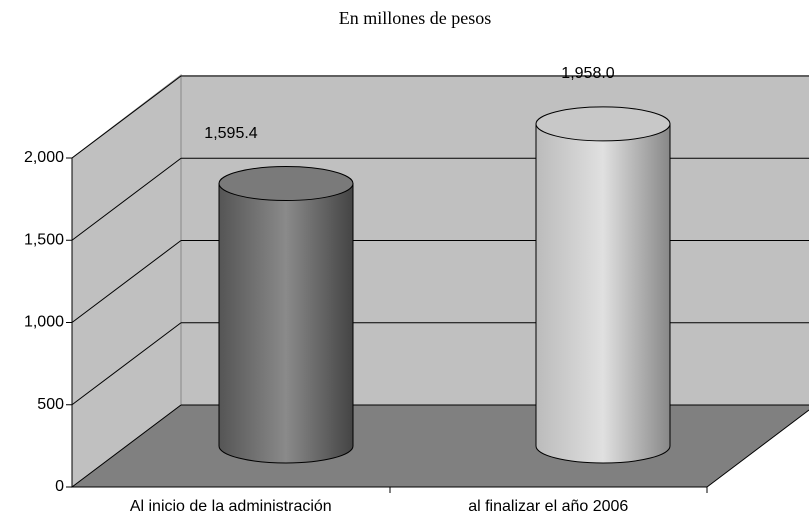 The width and height of the screenshot is (809, 525). Describe the element at coordinates (230, 133) in the screenshot. I see `value-label: 1,595.4` at that location.